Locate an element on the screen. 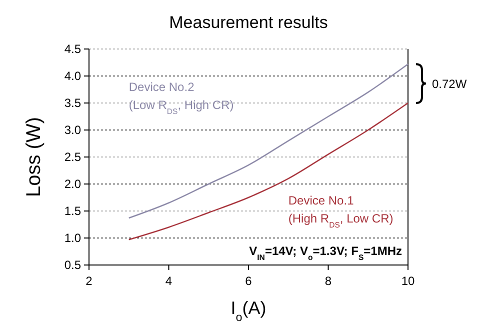 The width and height of the screenshot is (500, 322). y-tick-label: 2.5 is located at coordinates (73, 157).